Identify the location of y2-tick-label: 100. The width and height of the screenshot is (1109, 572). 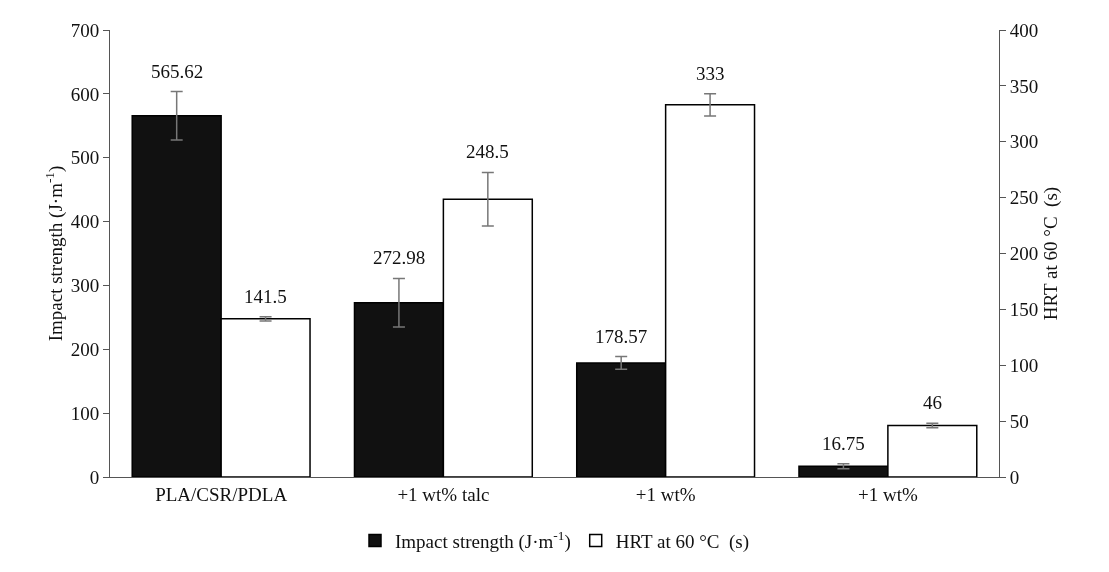
(1024, 365).